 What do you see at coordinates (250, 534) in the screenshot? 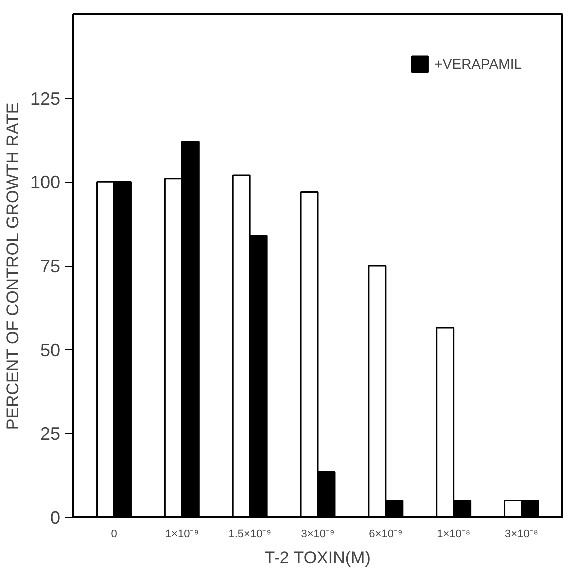
I see `x-tick-label: 1.5×10⁻⁹` at bounding box center [250, 534].